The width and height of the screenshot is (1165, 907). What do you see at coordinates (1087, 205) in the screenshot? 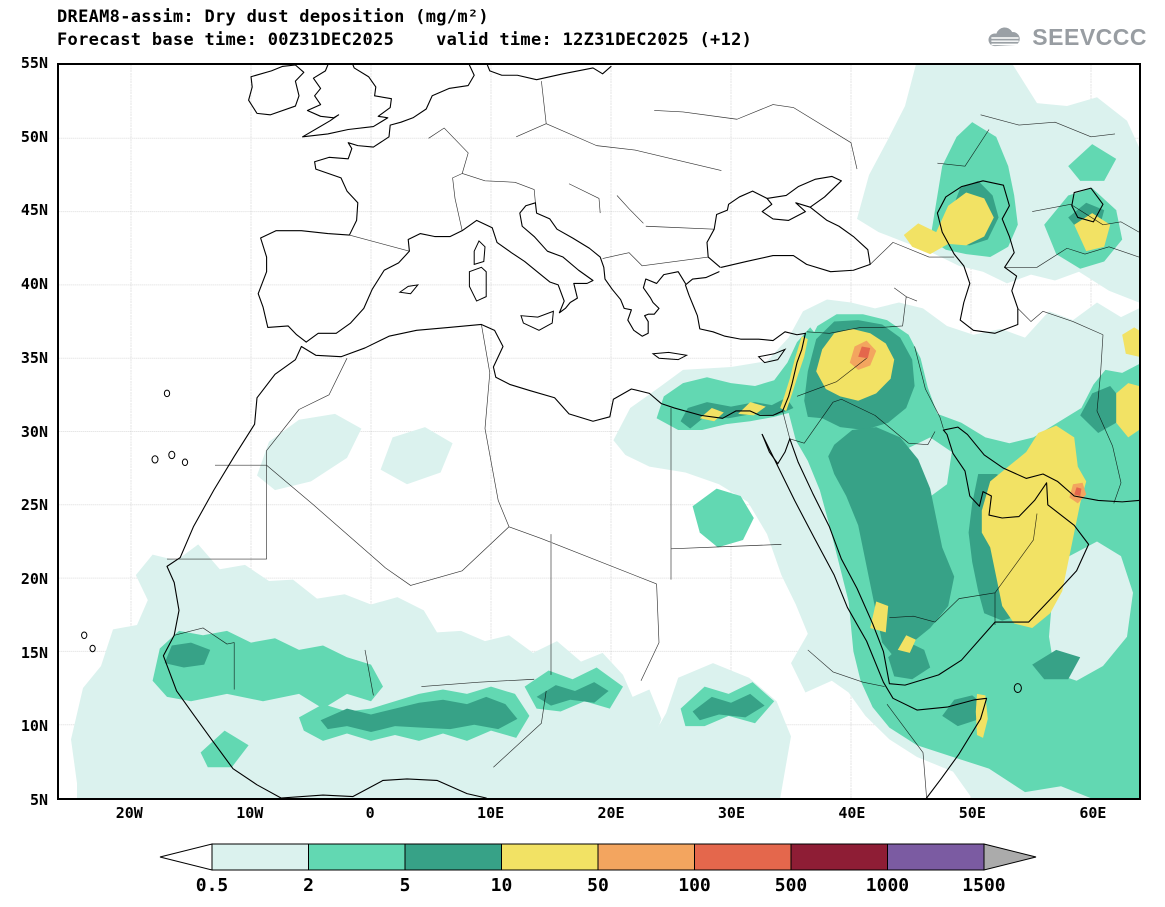
I see `coast-aral` at bounding box center [1087, 205].